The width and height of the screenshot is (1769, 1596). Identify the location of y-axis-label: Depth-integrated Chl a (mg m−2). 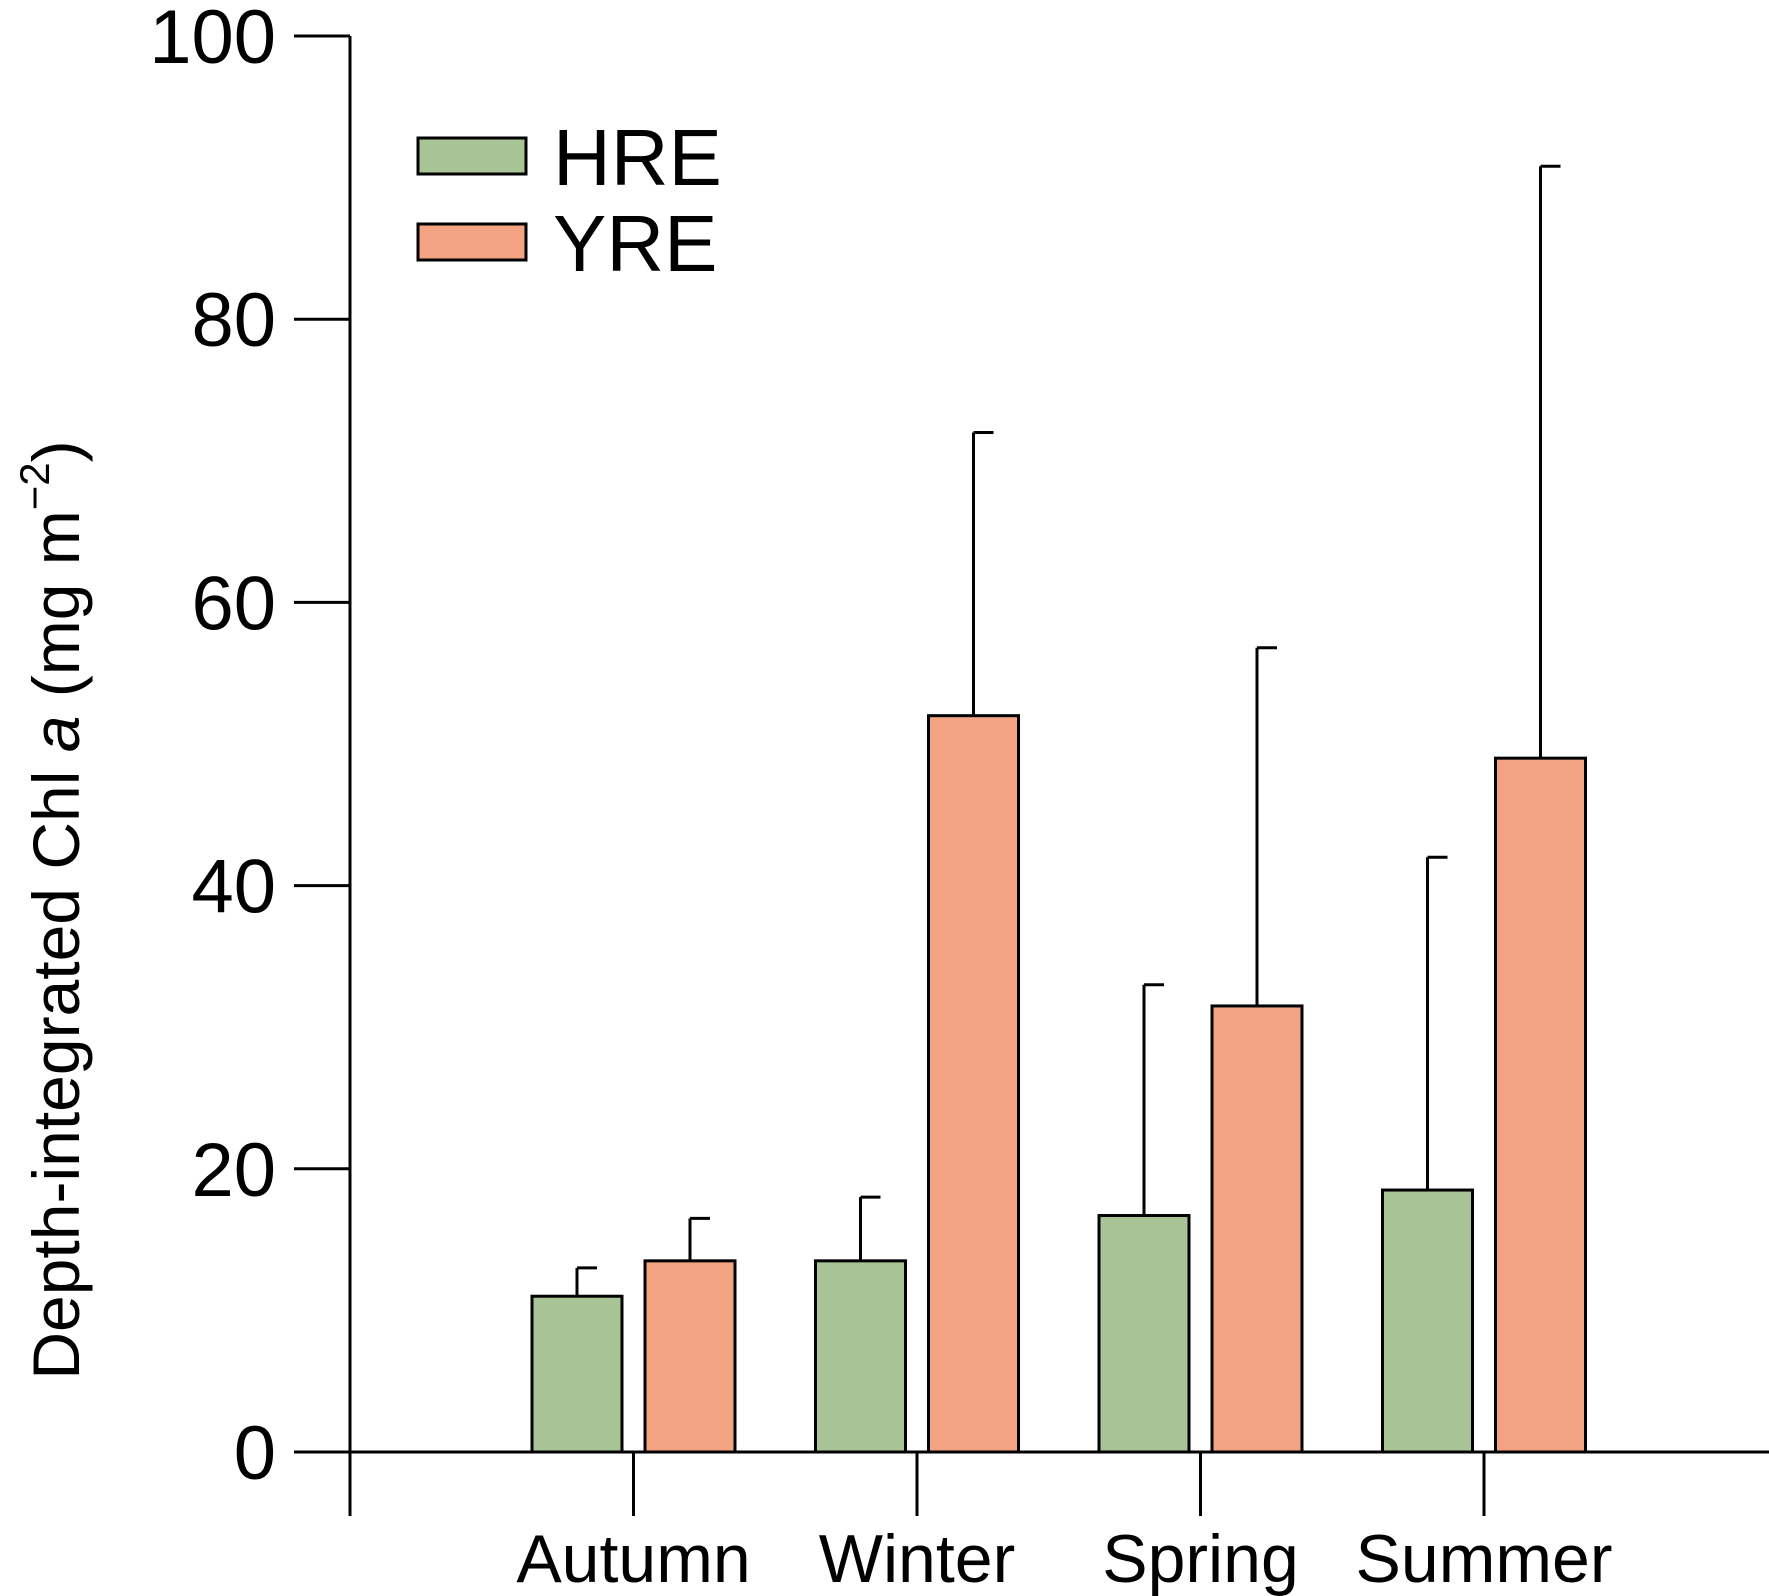
(52, 909).